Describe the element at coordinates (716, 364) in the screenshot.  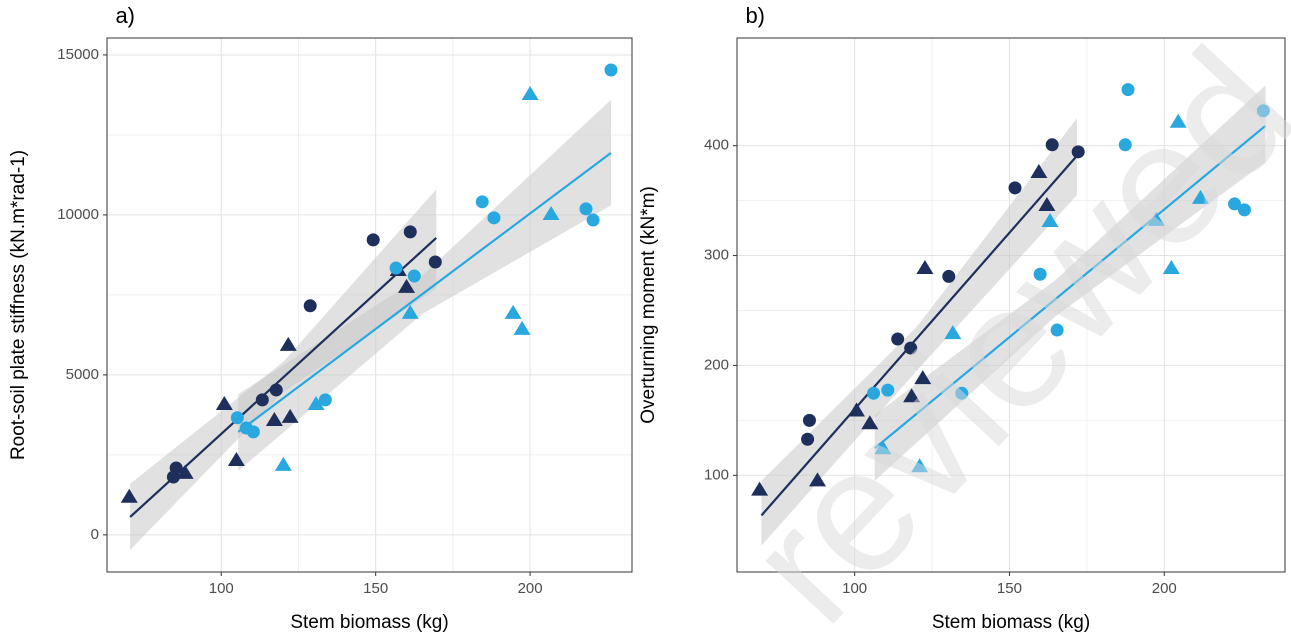
I see `y-tick-label: 200` at that location.